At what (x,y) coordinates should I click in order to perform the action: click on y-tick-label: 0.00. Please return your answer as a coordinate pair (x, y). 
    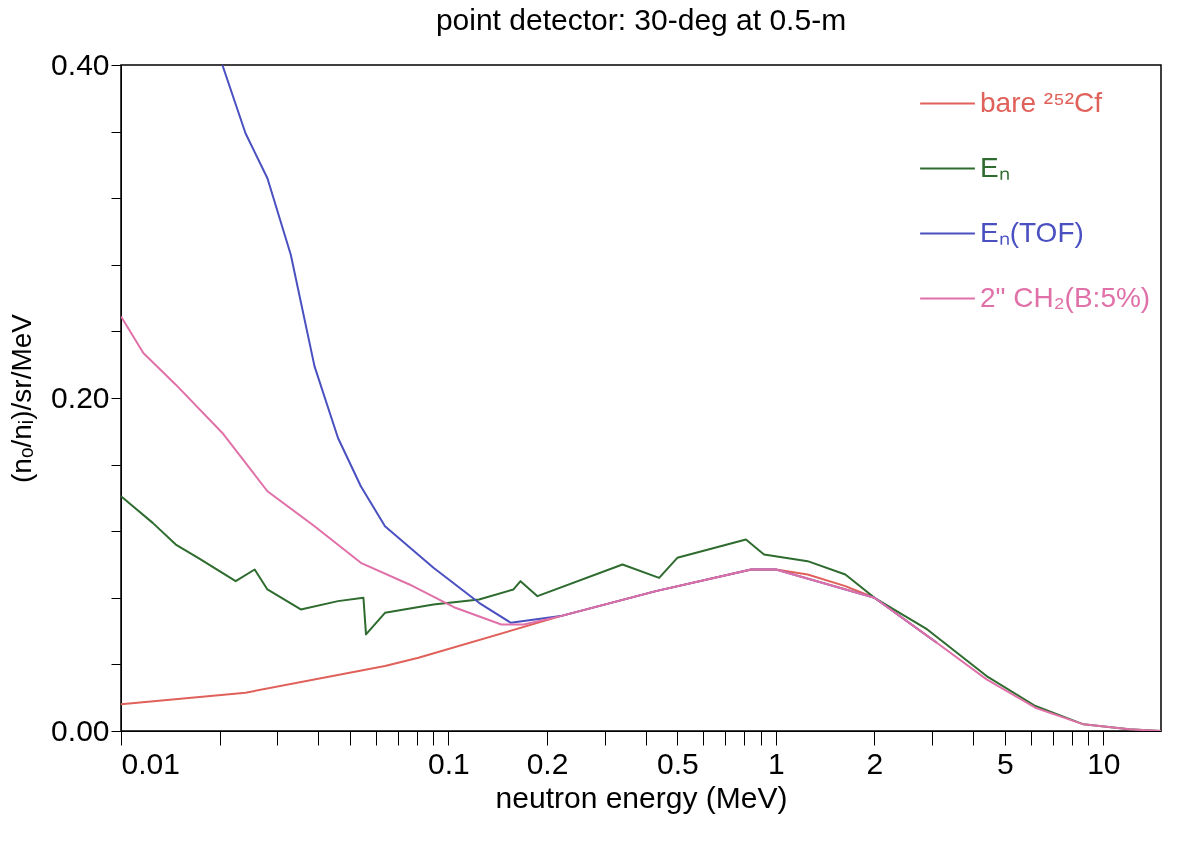
    Looking at the image, I should click on (80, 730).